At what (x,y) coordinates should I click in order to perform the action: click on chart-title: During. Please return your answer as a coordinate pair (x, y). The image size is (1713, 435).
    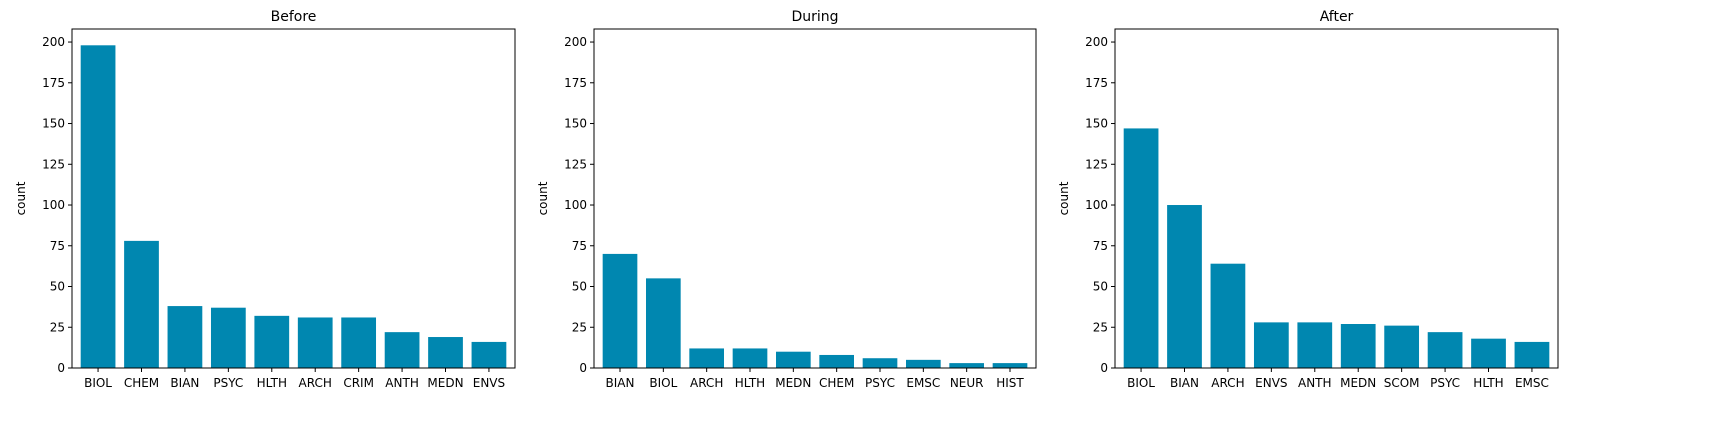
    Looking at the image, I should click on (814, 17).